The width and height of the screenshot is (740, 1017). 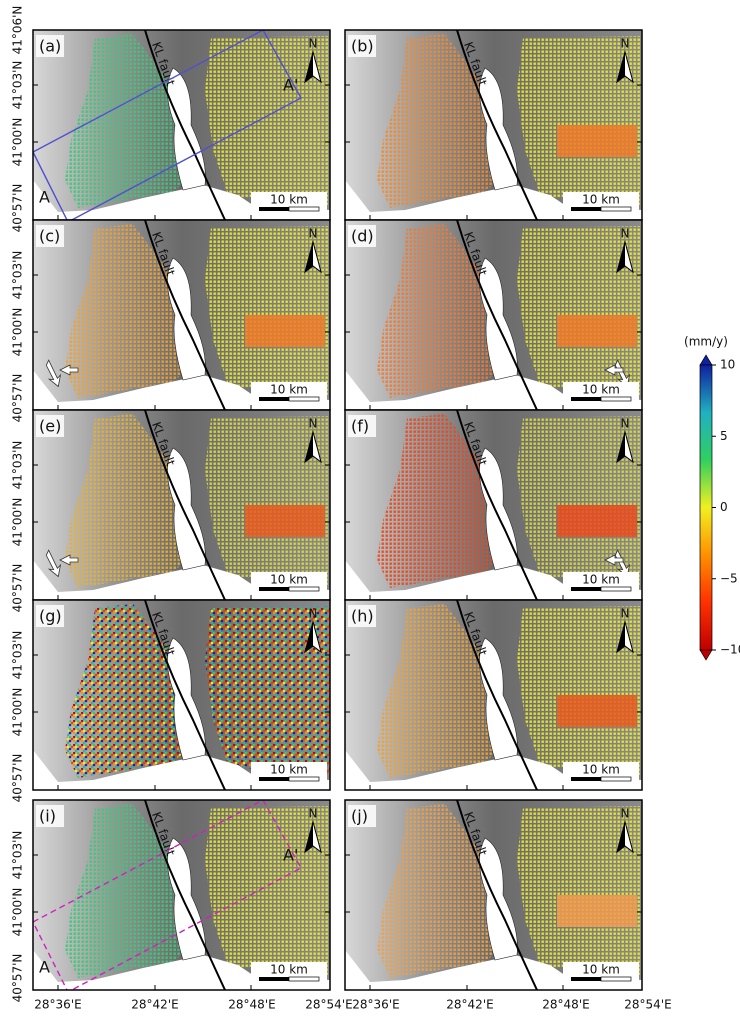 What do you see at coordinates (729, 578) in the screenshot?
I see `colorbar-tick-label: −5` at bounding box center [729, 578].